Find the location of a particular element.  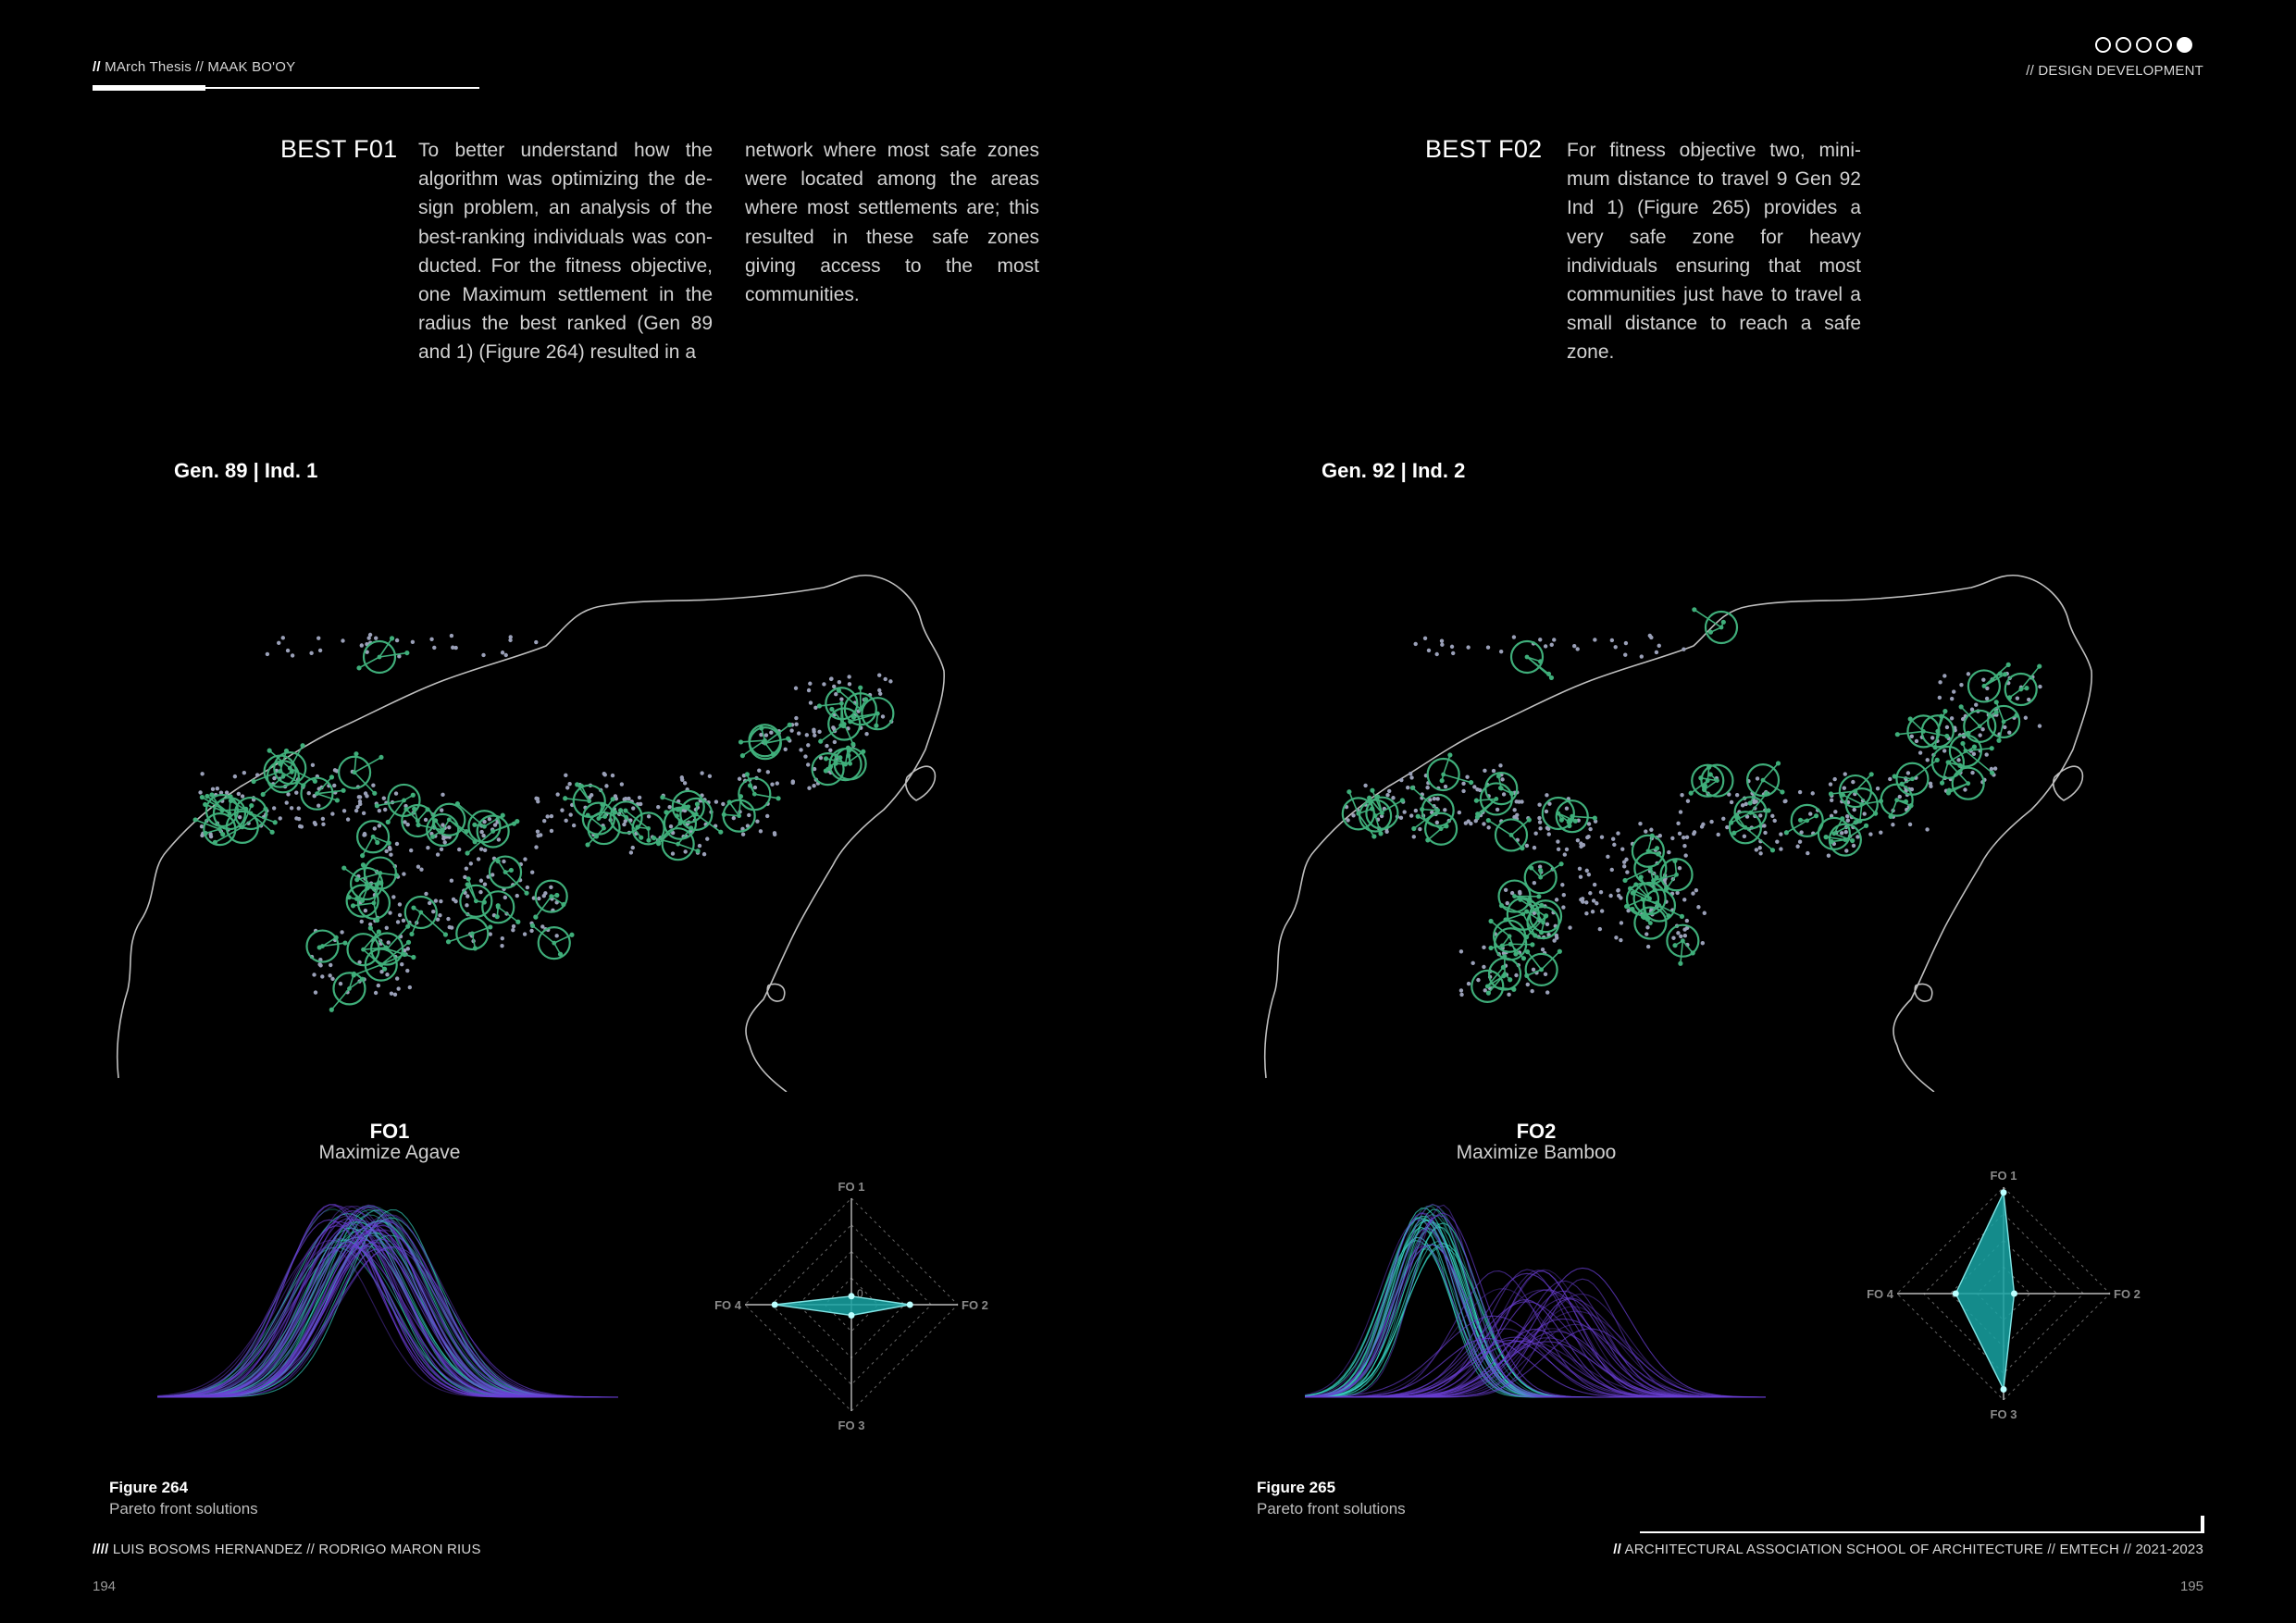

left-fo-title: FO1 is located at coordinates (390, 1131).